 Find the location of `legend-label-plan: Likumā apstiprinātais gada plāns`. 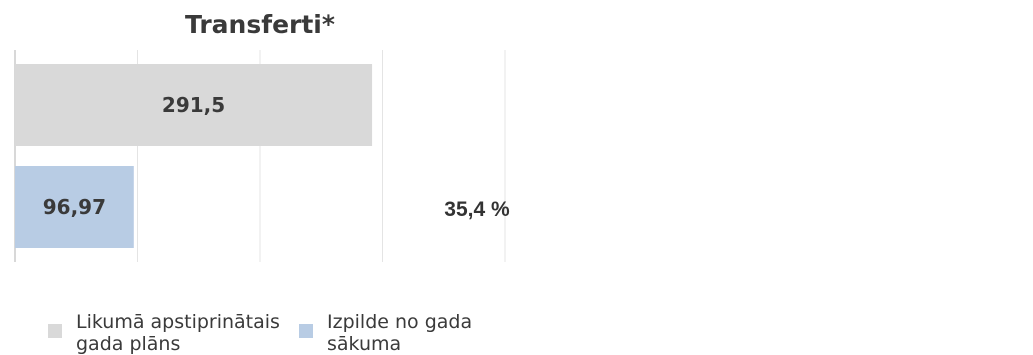

legend-label-plan: Likumā apstiprinātais gada plāns is located at coordinates (178, 333).